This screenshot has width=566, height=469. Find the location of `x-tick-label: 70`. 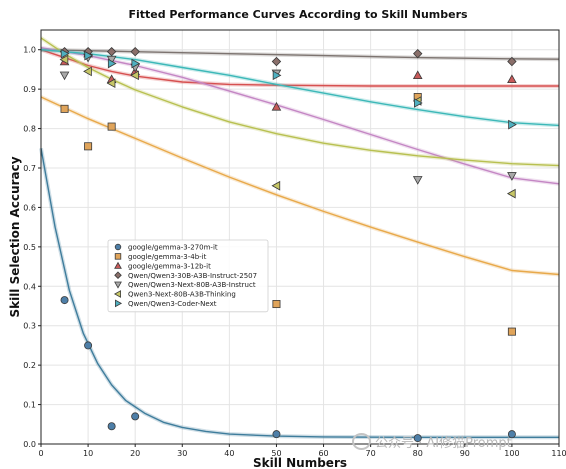

x-tick-label: 70 is located at coordinates (371, 453).